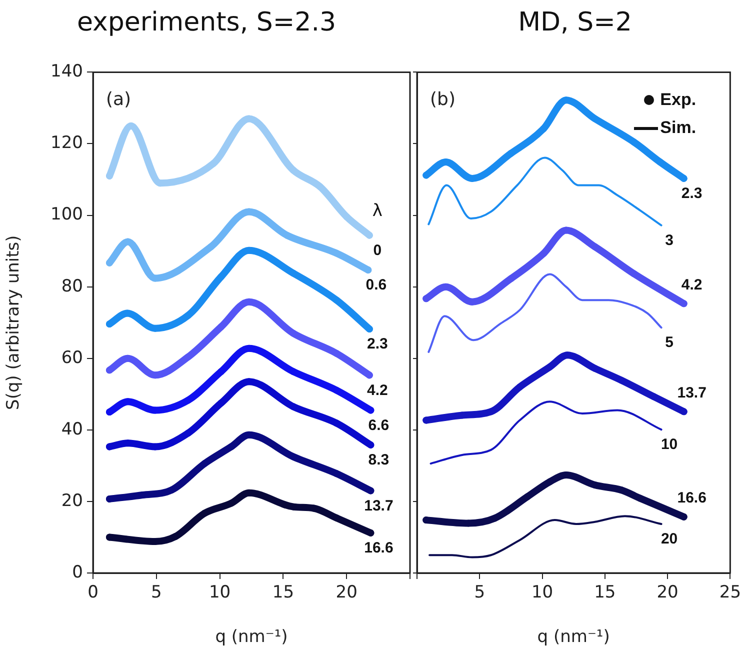  Describe the element at coordinates (443, 99) in the screenshot. I see `annotation: (b)` at that location.